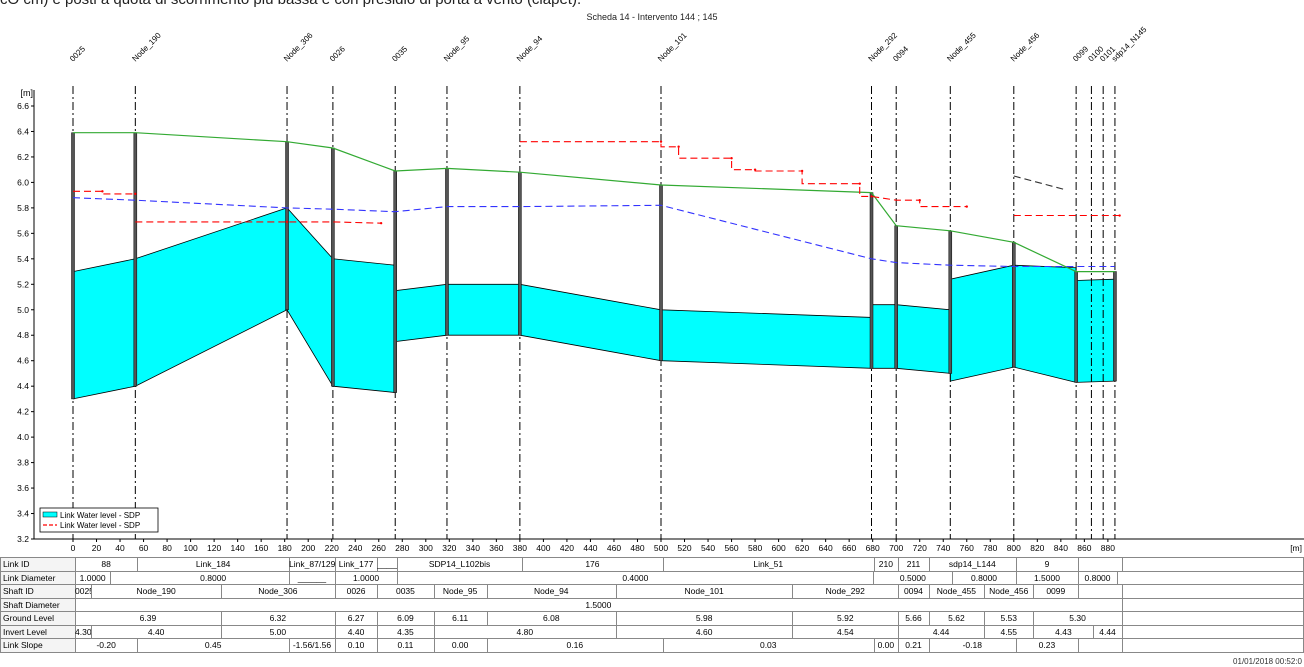 The width and height of the screenshot is (1304, 667). What do you see at coordinates (191, 548) in the screenshot?
I see `x-tick-label: 100` at bounding box center [191, 548].